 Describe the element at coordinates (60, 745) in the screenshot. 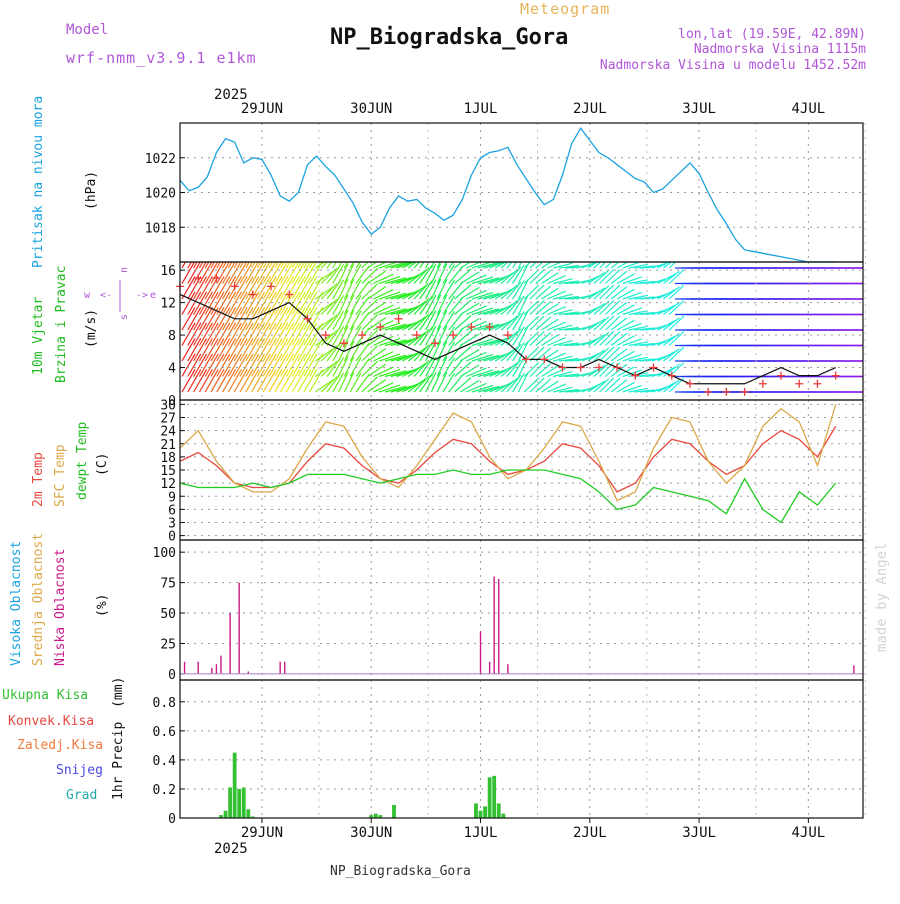

I see `precip-legend-freezing: Zaledj.Kisa` at that location.